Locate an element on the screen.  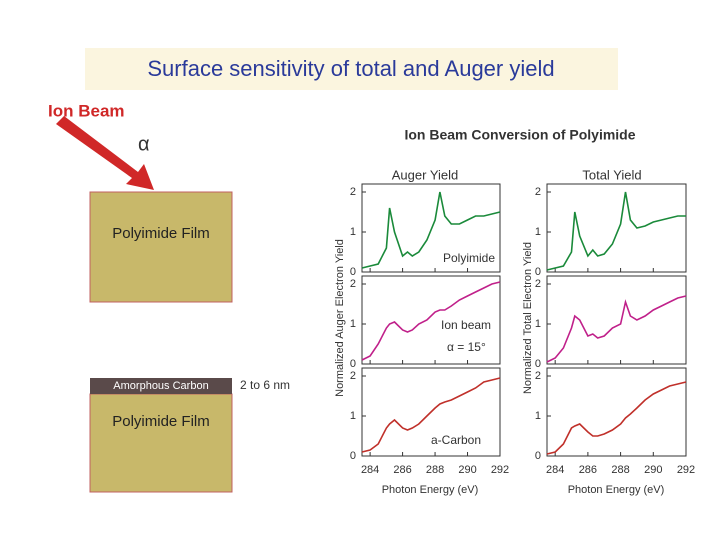
column-title: Total Yield is located at coordinates (611, 174).